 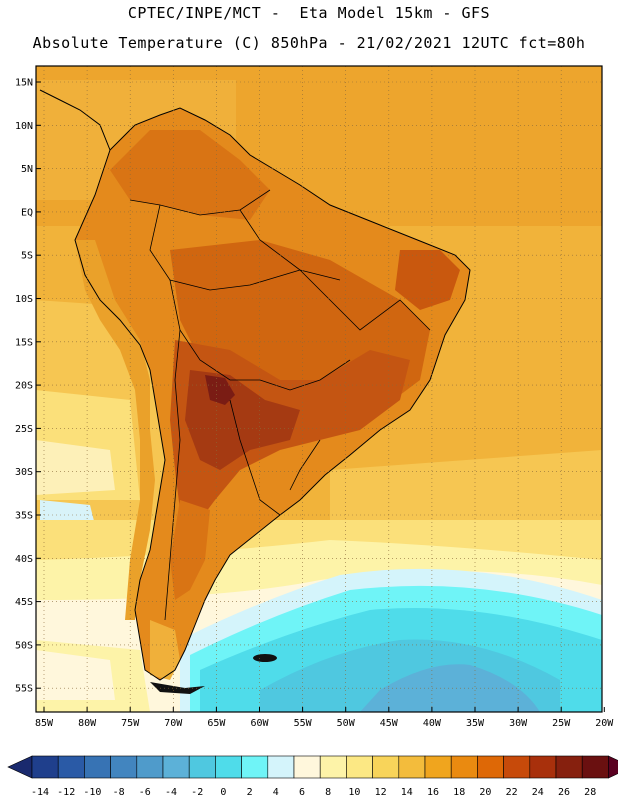 I want to click on legend-tick-label: -6, so click(x=145, y=792).